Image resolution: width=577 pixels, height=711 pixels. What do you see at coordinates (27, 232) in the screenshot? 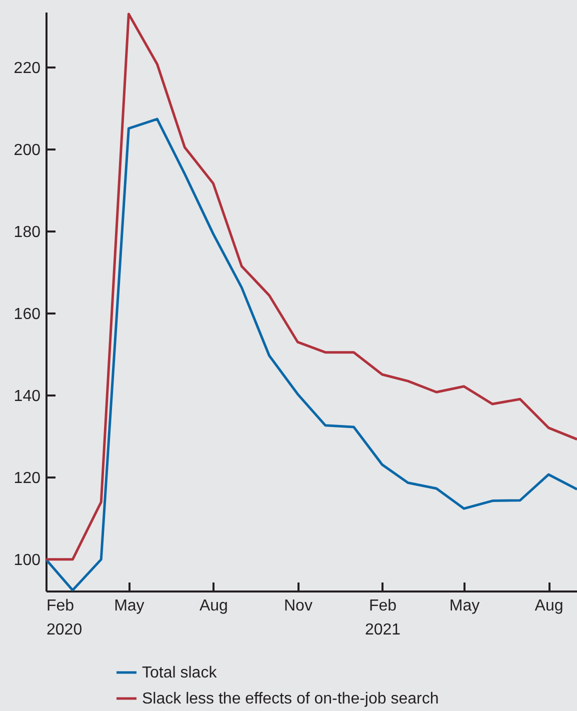
I see `y-tick-label: 180` at bounding box center [27, 232].